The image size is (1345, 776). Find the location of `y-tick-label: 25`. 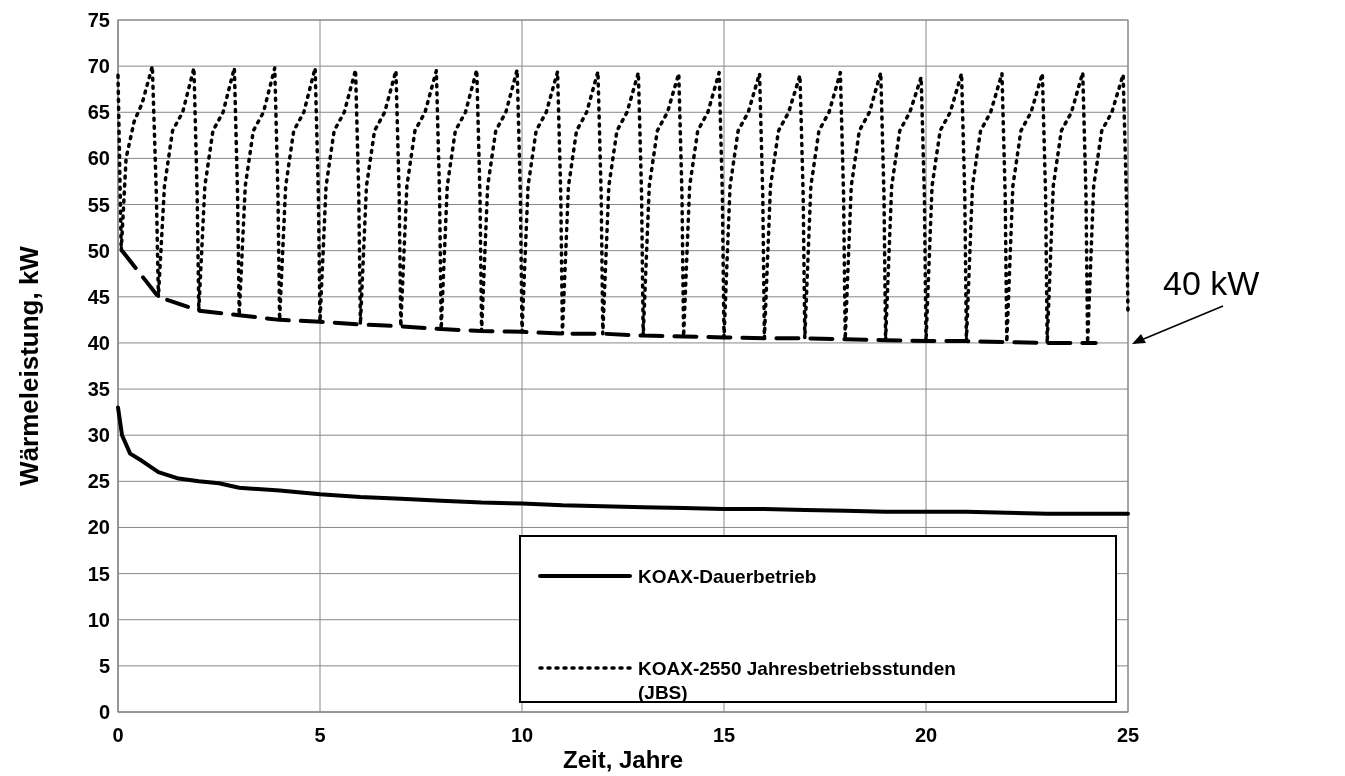

y-tick-label: 25 is located at coordinates (98, 481).